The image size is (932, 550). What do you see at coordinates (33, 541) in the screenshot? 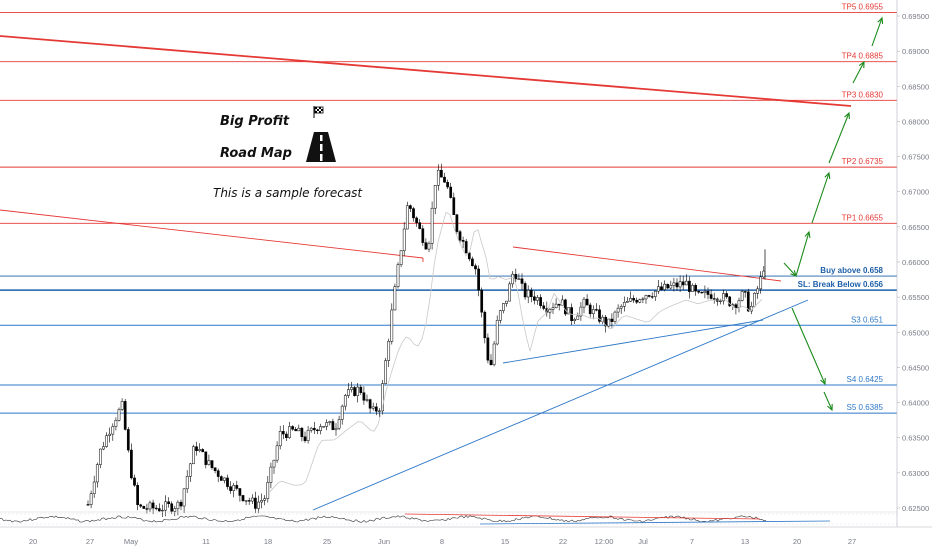
I see `time-tick-label: 20` at bounding box center [33, 541].